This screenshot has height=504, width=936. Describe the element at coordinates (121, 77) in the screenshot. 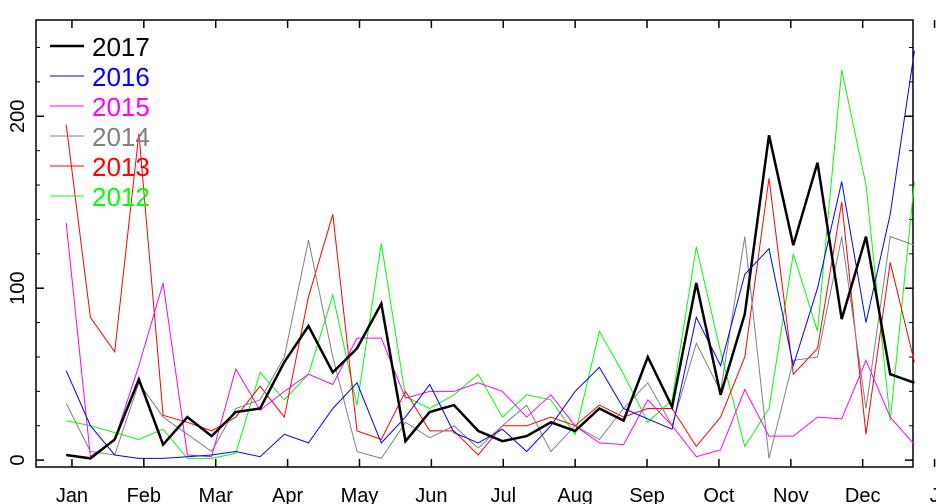

I see `legend-label-2016: 2016` at that location.